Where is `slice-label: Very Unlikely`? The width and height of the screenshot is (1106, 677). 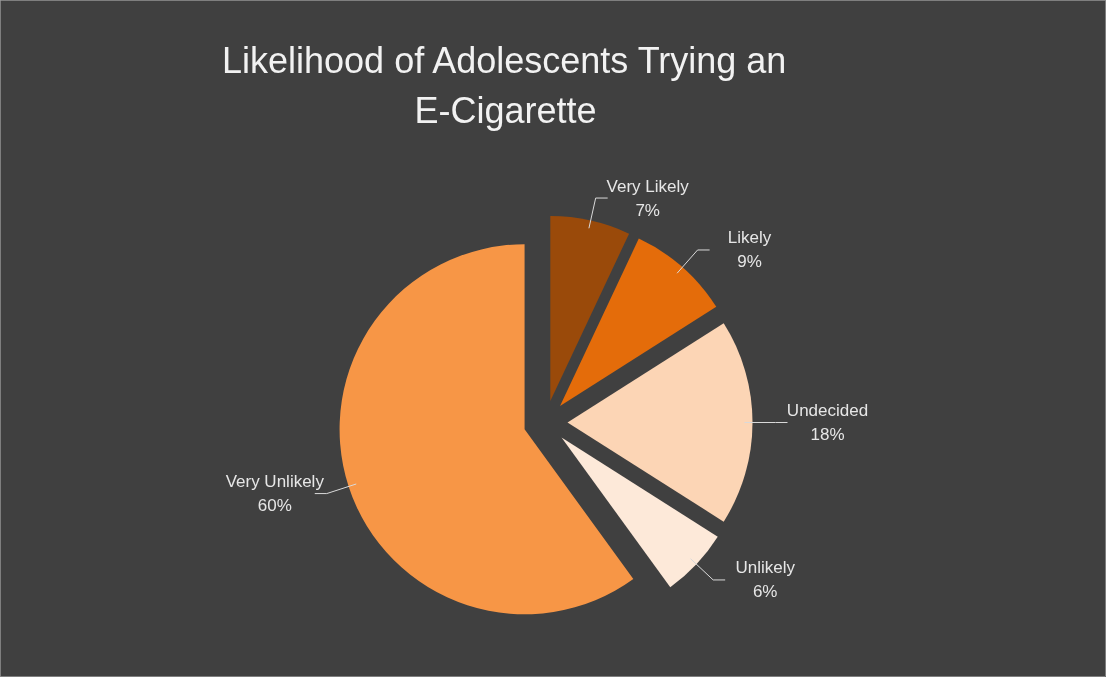 slice-label: Very Unlikely is located at coordinates (275, 482).